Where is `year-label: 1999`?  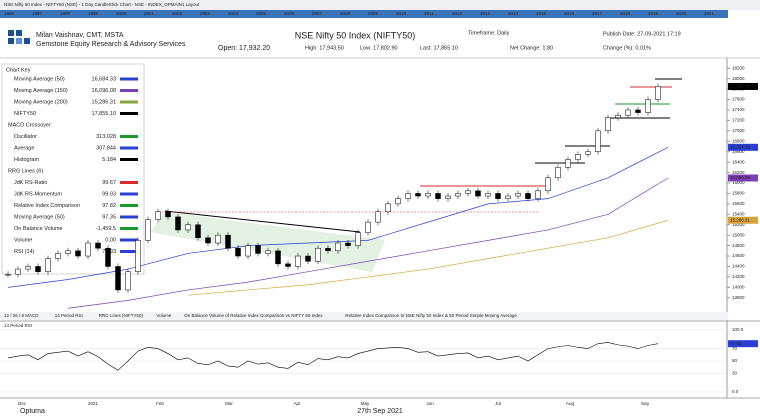
year-label: 1999 is located at coordinates (93, 13).